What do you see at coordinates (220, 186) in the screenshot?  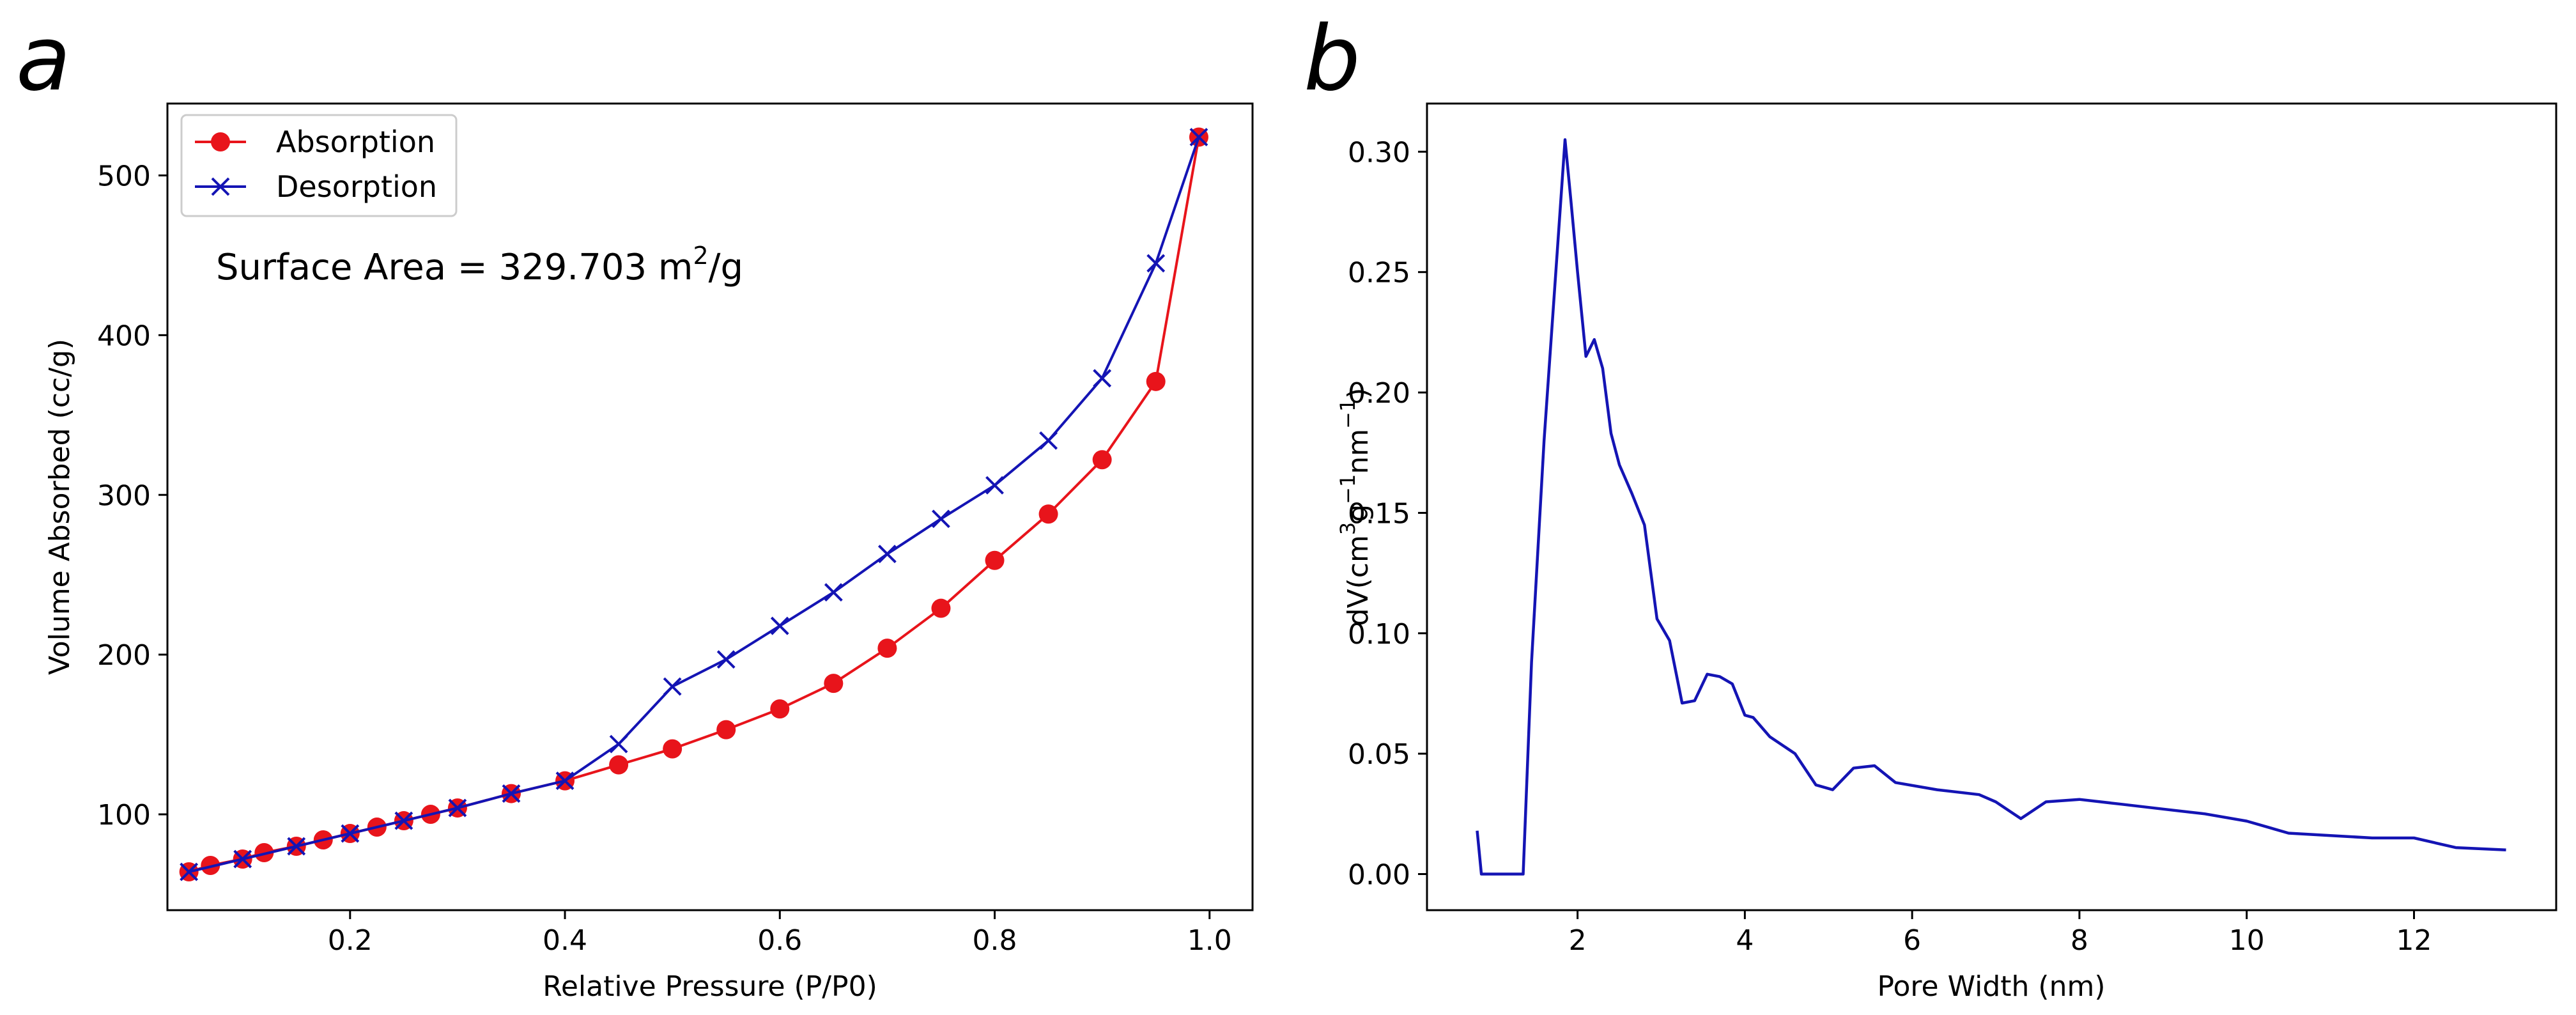 I see `legend-marker-desorption` at bounding box center [220, 186].